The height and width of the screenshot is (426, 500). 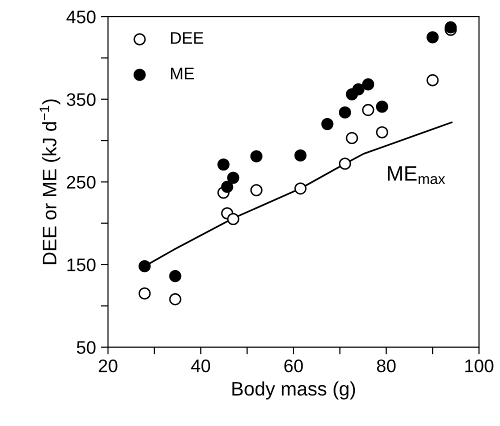 What do you see at coordinates (81, 182) in the screenshot?
I see `y-tick-label: 250` at bounding box center [81, 182].